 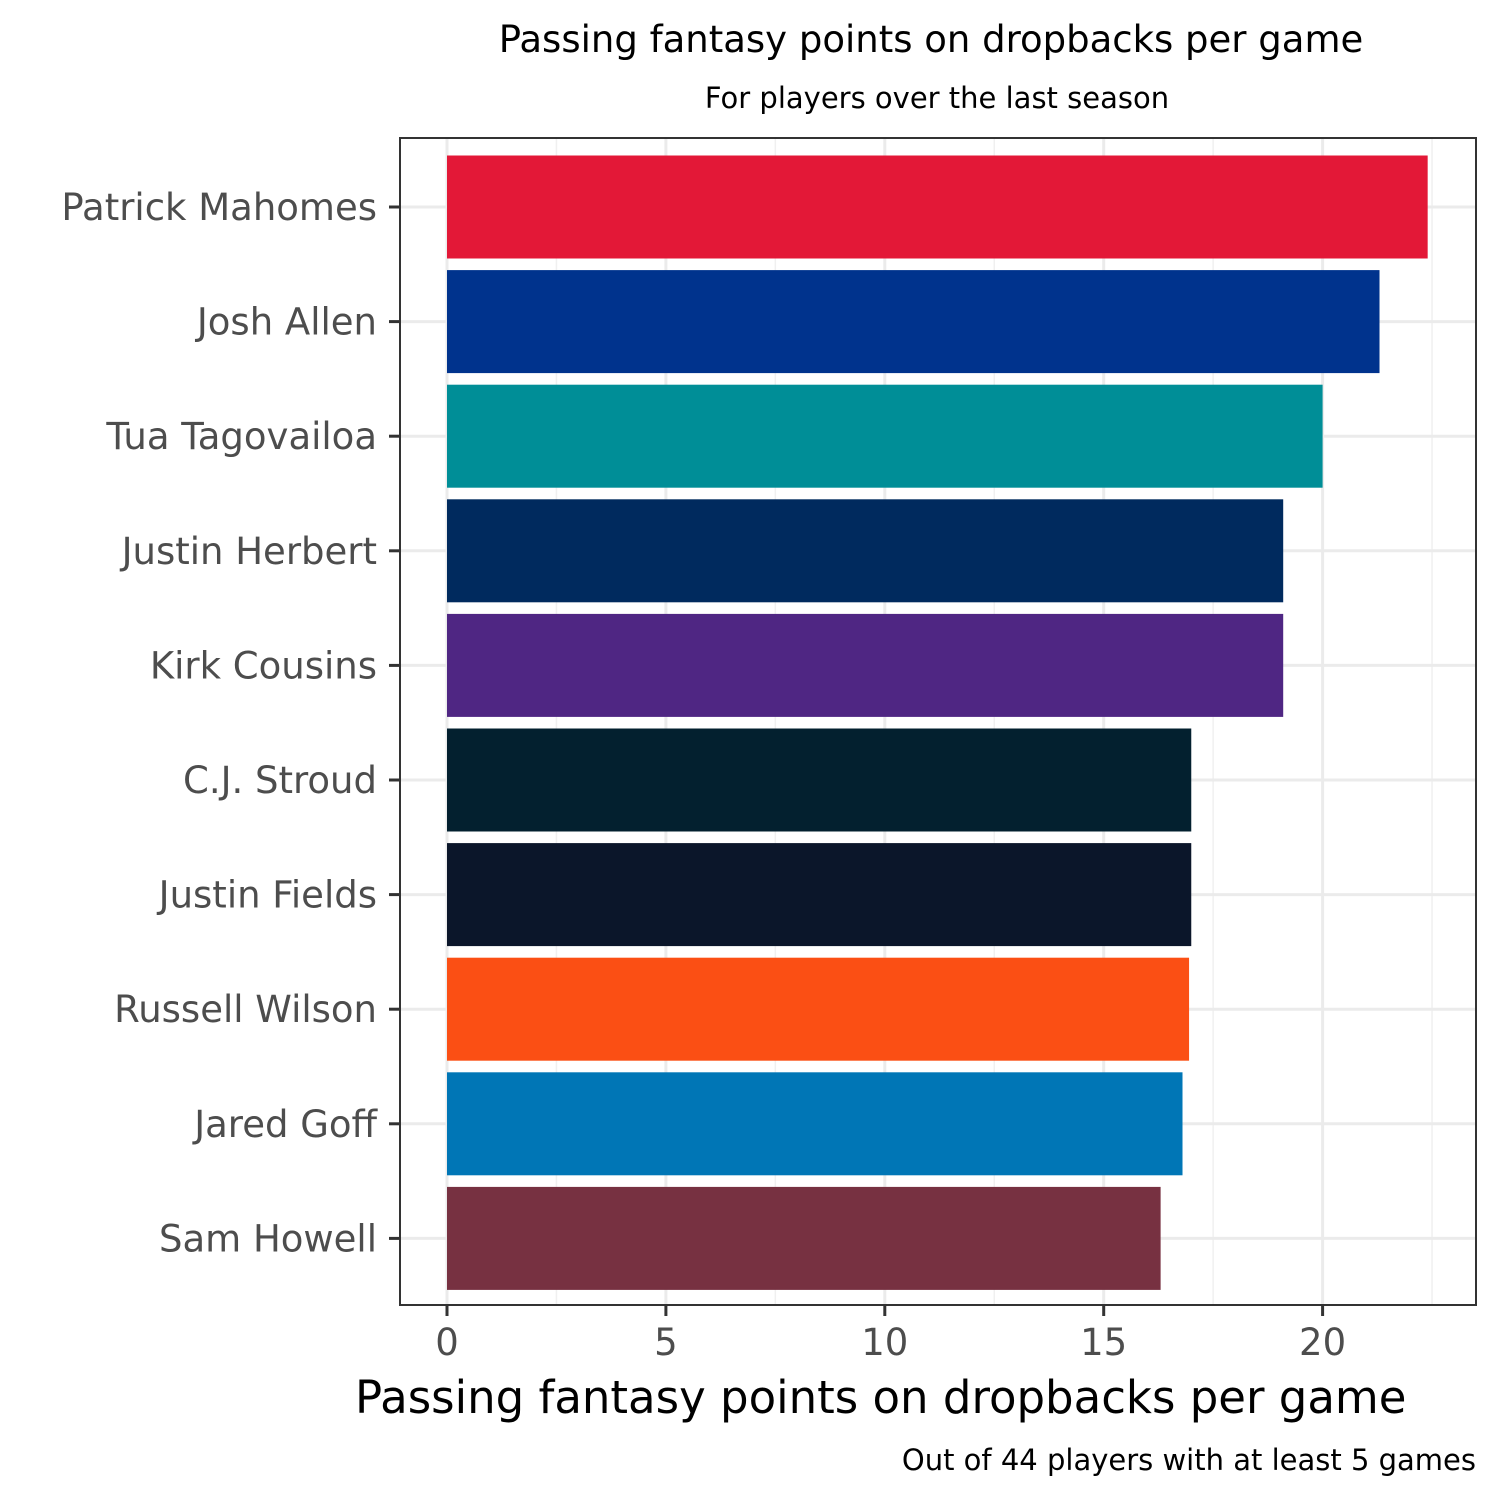 What do you see at coordinates (884, 1342) in the screenshot?
I see `x-tick-label: 10` at bounding box center [884, 1342].